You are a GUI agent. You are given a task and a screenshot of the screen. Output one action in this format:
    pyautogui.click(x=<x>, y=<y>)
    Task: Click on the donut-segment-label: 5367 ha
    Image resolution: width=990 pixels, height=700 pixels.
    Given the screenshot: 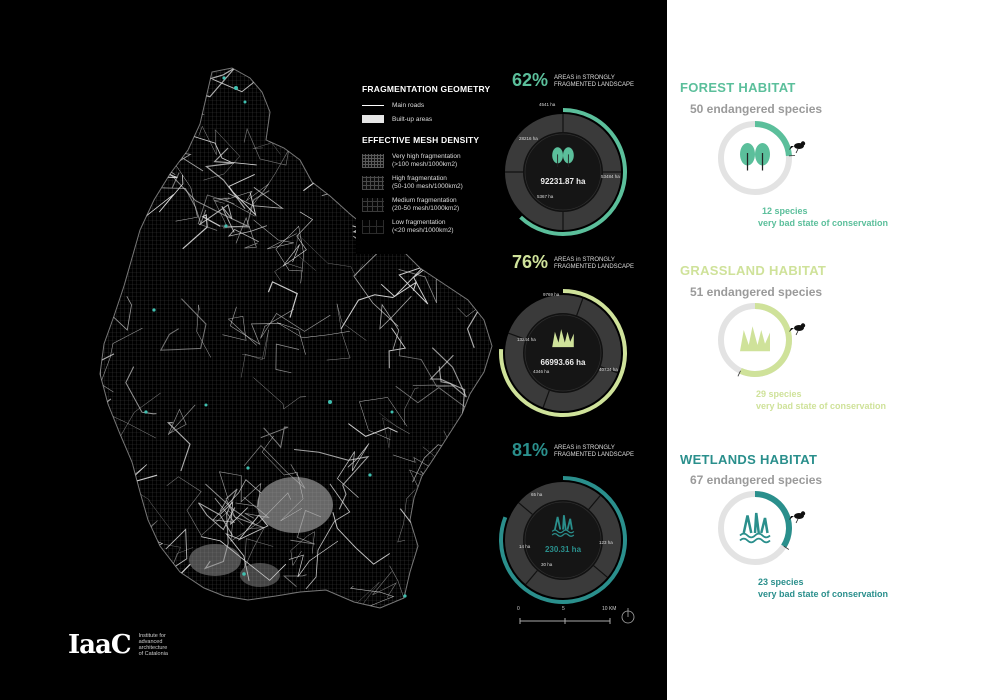 What is the action you would take?
    pyautogui.click(x=545, y=196)
    